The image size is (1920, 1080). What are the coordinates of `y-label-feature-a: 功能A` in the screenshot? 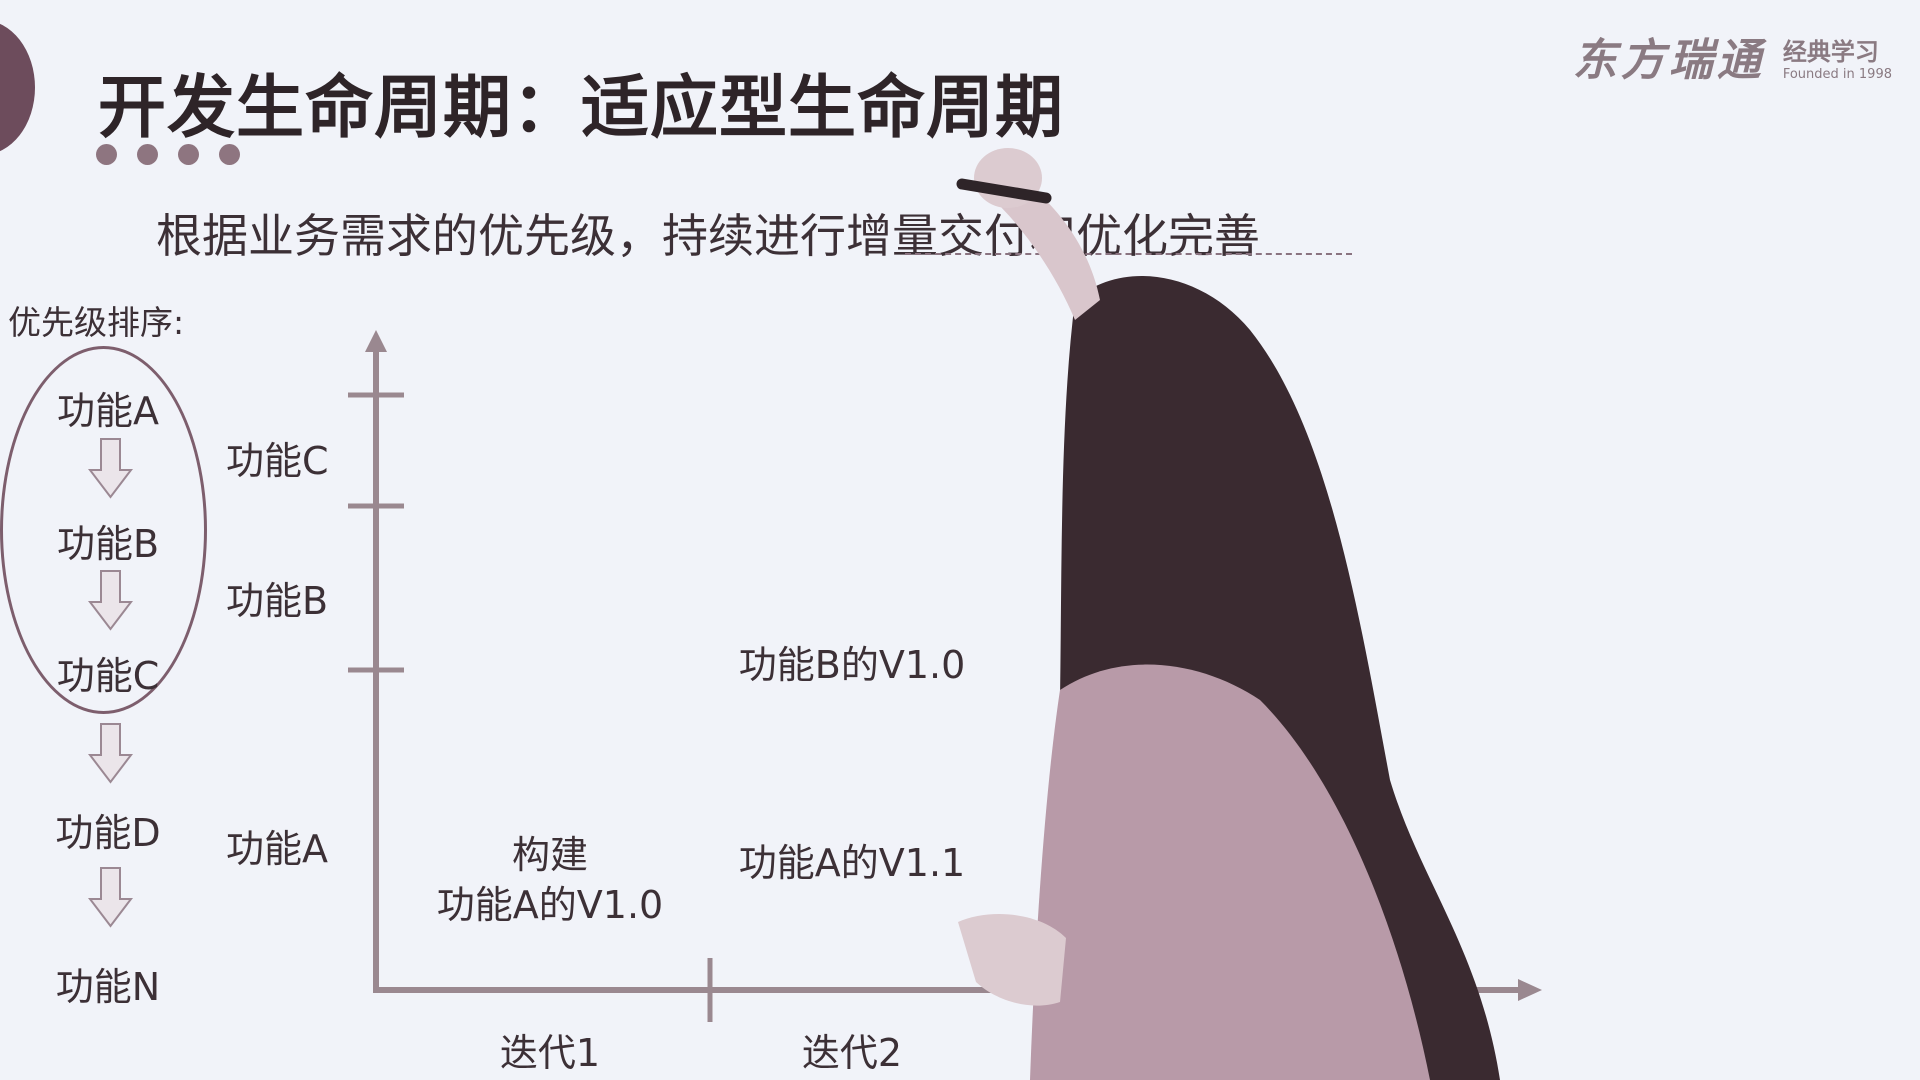 It's located at (277, 849).